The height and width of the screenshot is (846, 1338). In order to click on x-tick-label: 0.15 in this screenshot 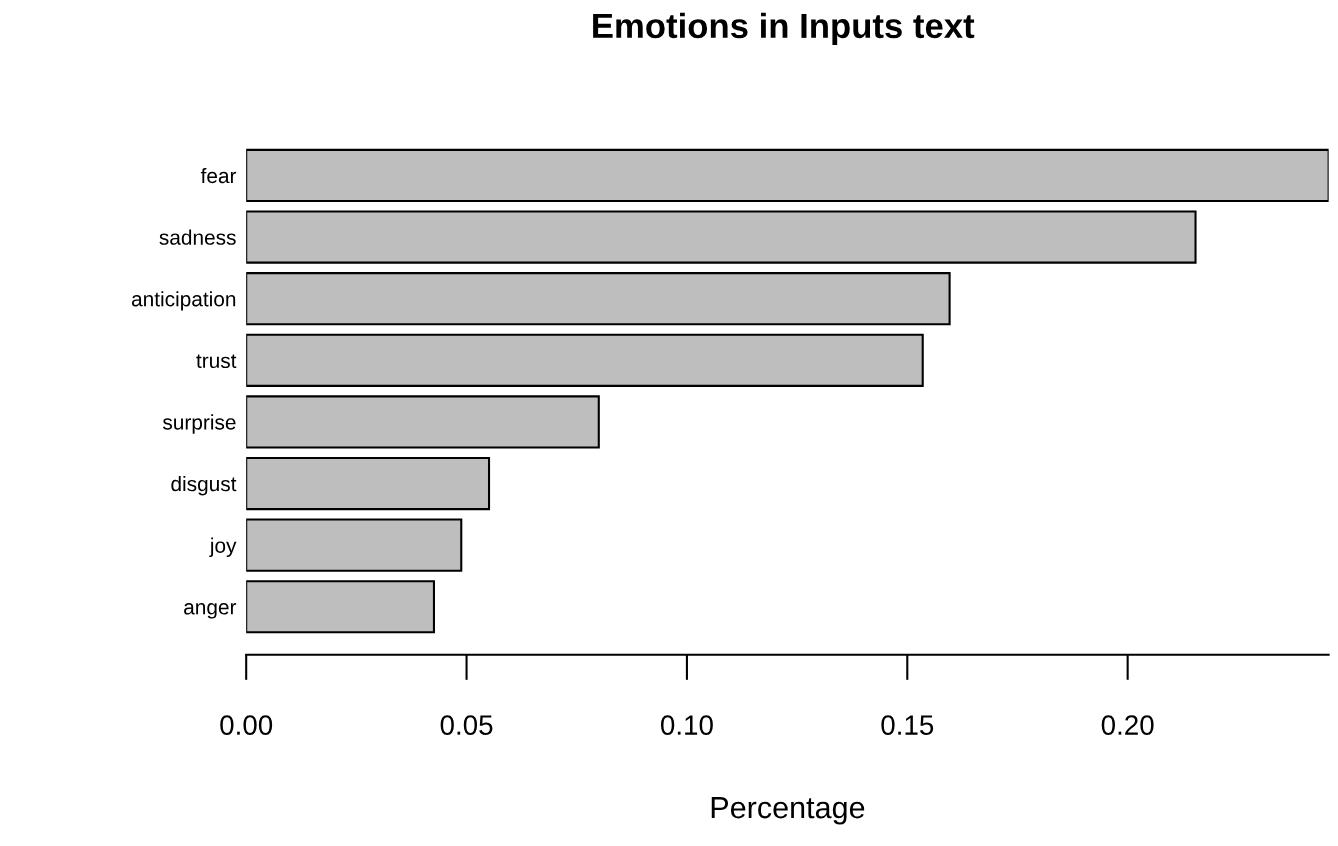, I will do `click(907, 725)`.